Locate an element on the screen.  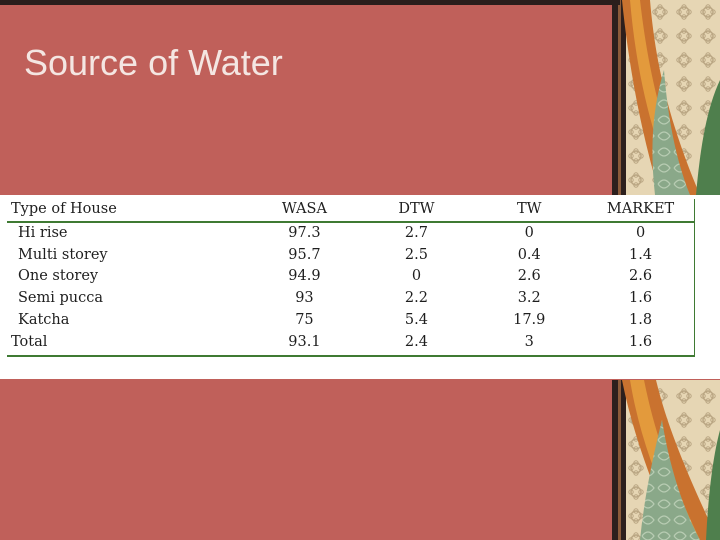
row-label: Multi storey is located at coordinates (63, 254).